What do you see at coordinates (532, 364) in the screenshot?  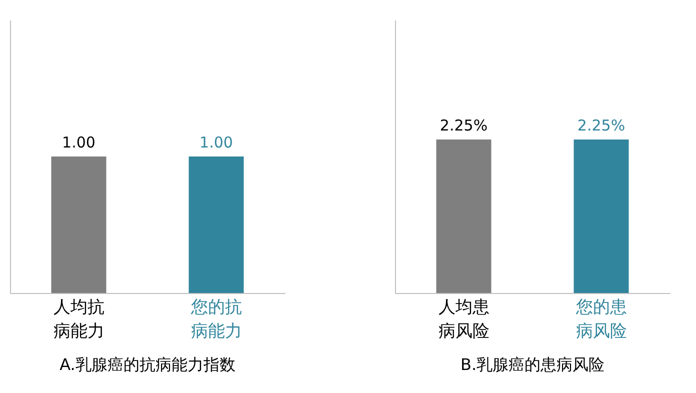 I see `text: B.乳腺癌的患病风险` at bounding box center [532, 364].